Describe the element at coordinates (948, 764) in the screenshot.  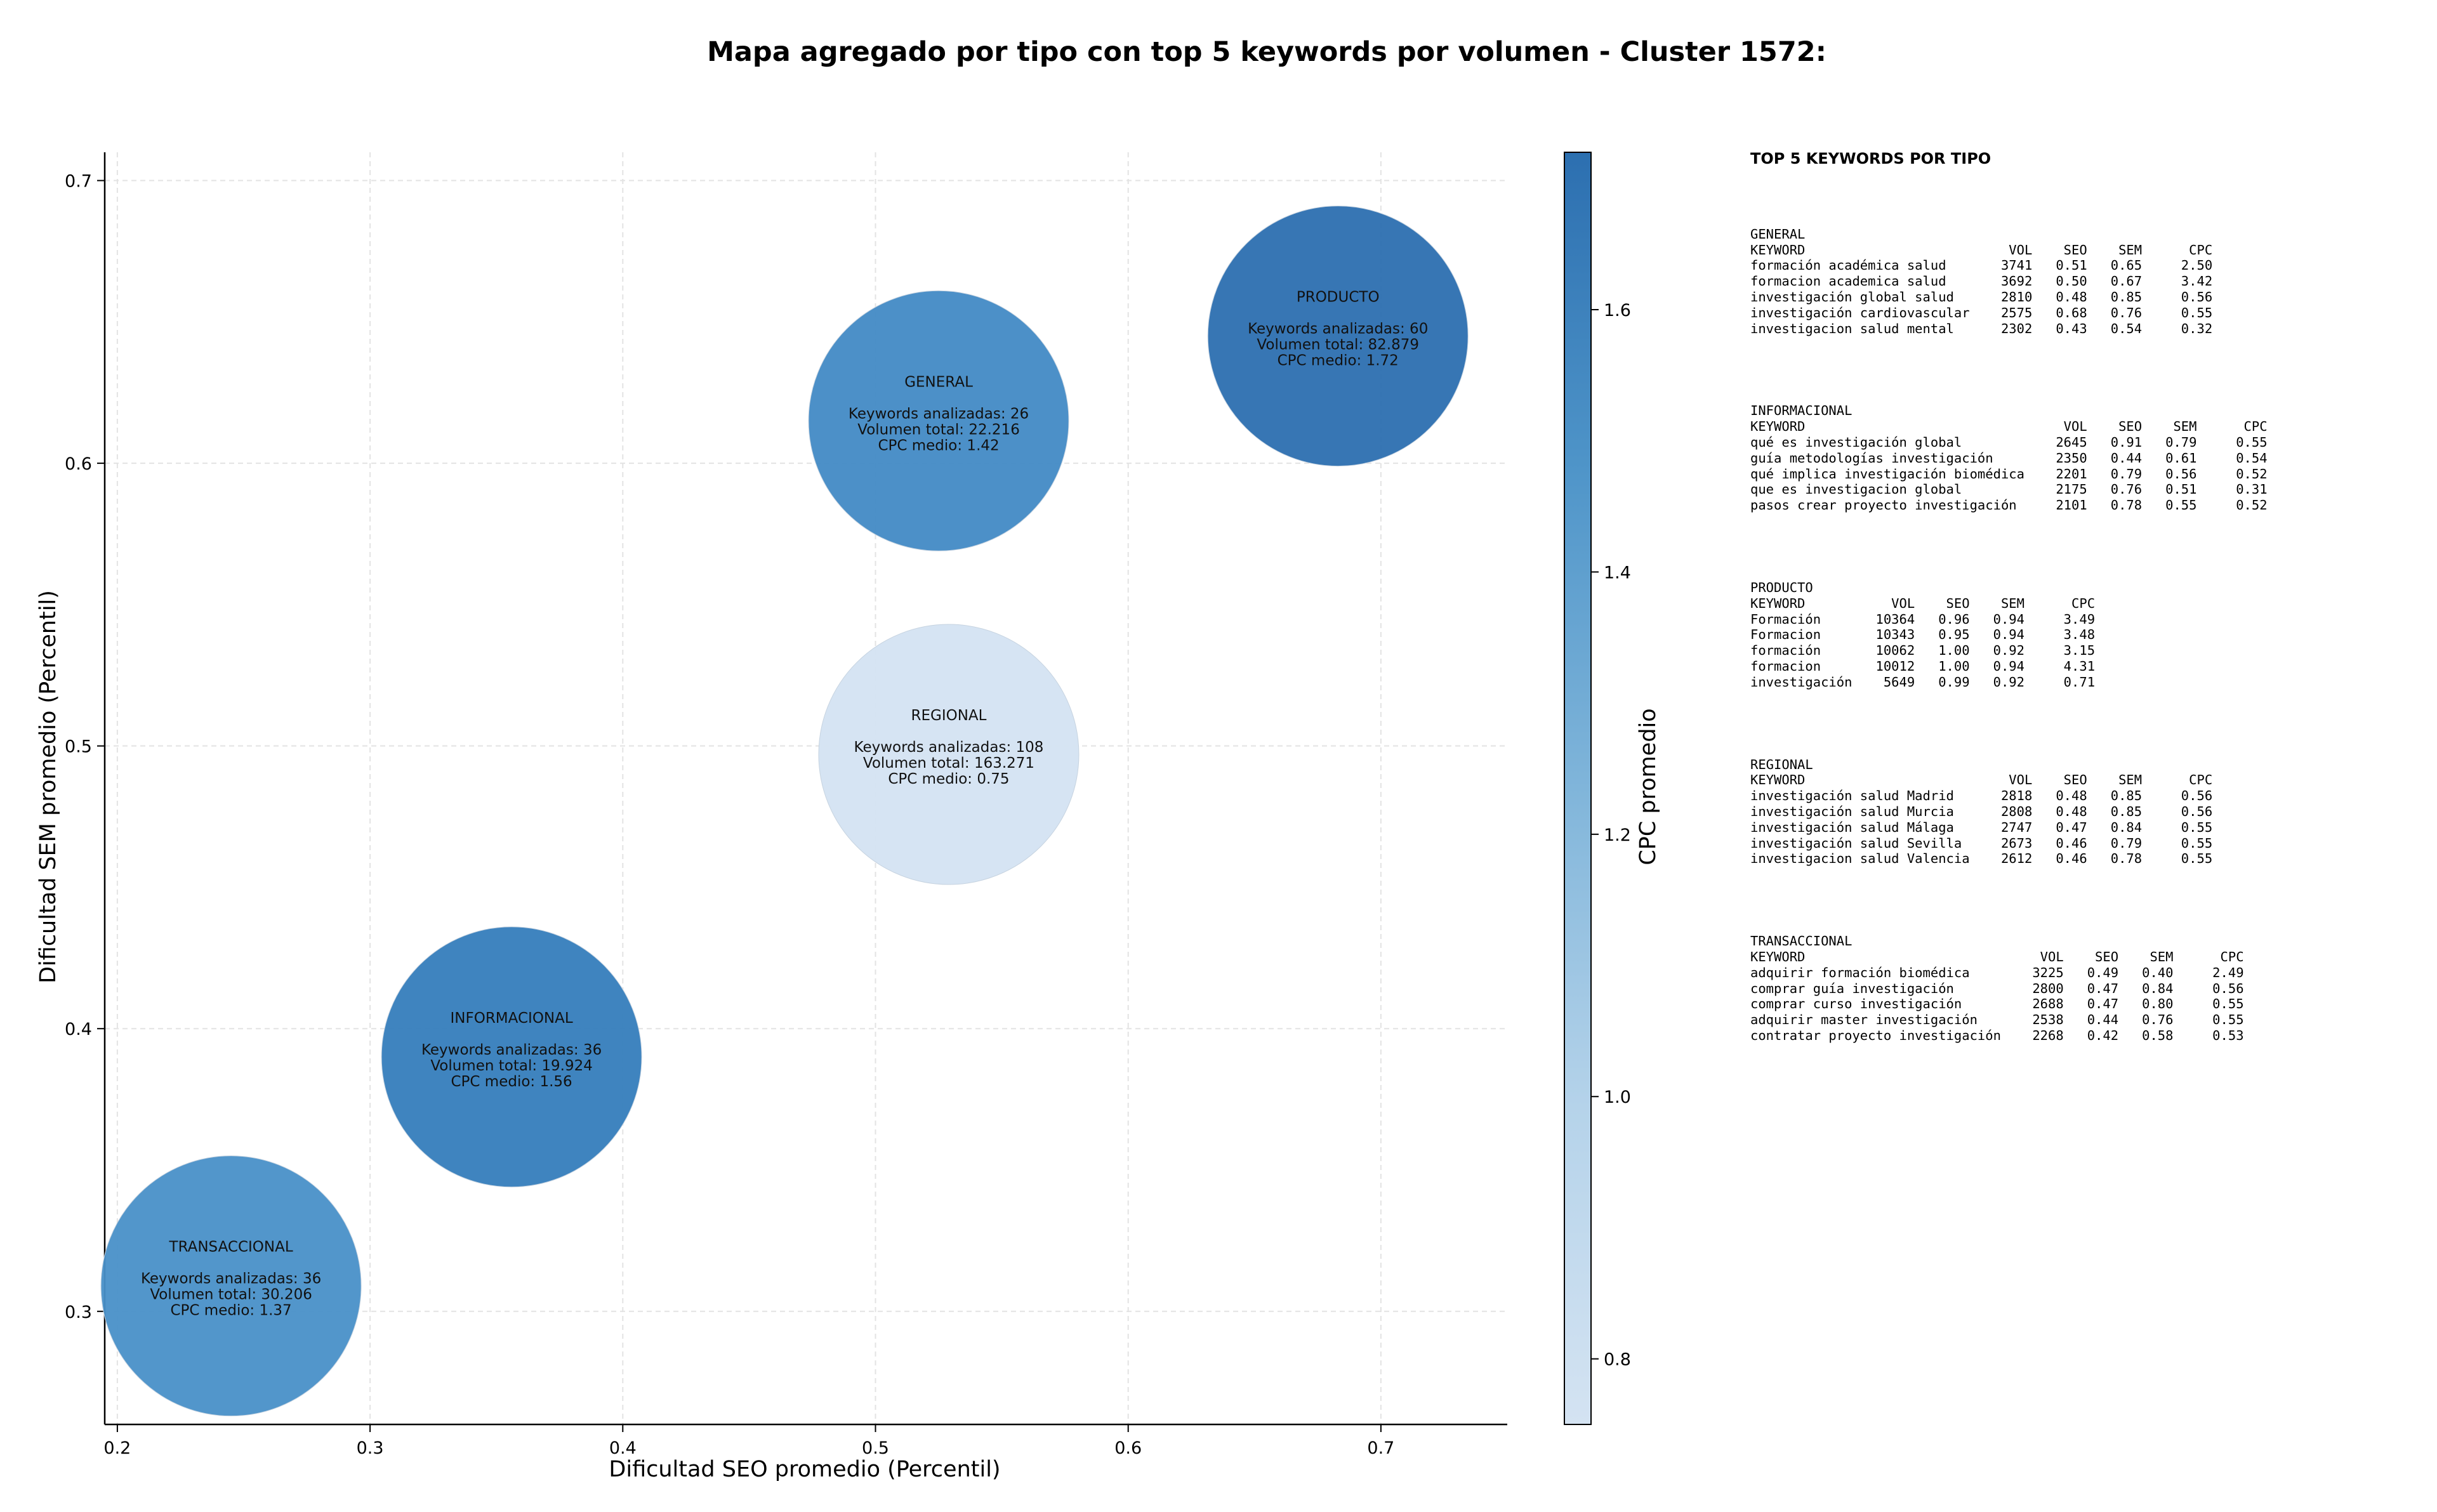
I see `bubble-volume-regional: Volumen total: 163.271` at that location.